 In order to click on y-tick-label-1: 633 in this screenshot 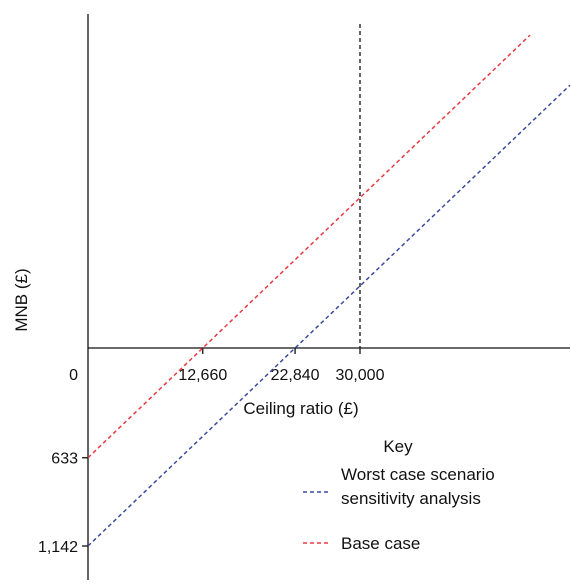, I will do `click(64, 459)`.